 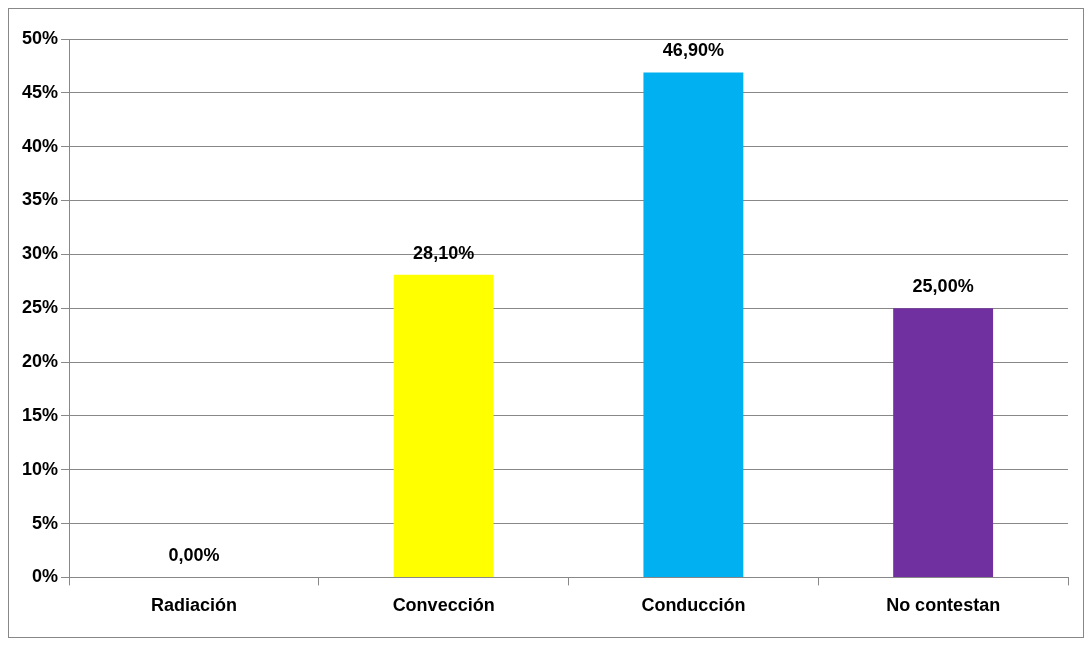 What do you see at coordinates (40, 361) in the screenshot?
I see `y-tick-label: 20%` at bounding box center [40, 361].